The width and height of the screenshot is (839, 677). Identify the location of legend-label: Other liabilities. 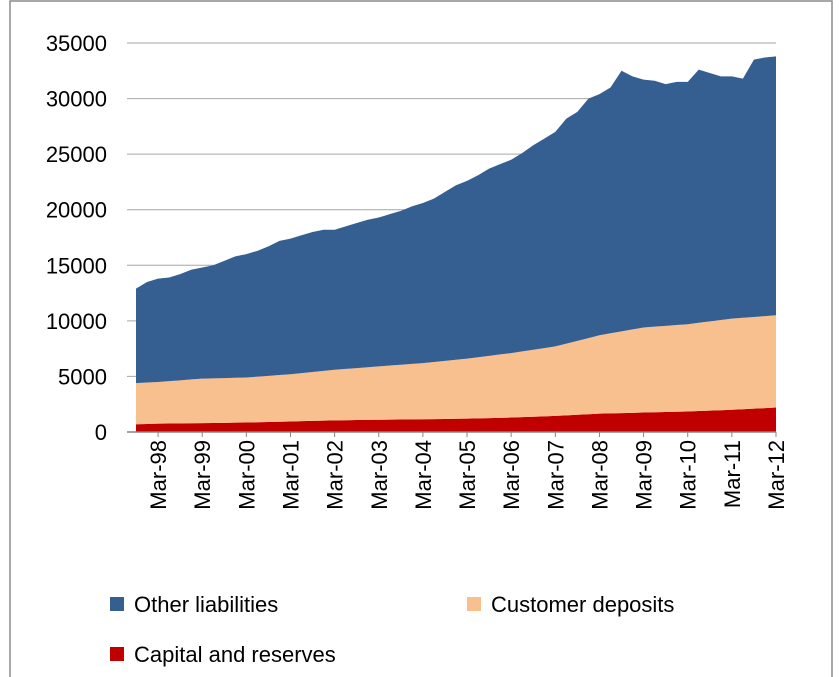
(206, 604).